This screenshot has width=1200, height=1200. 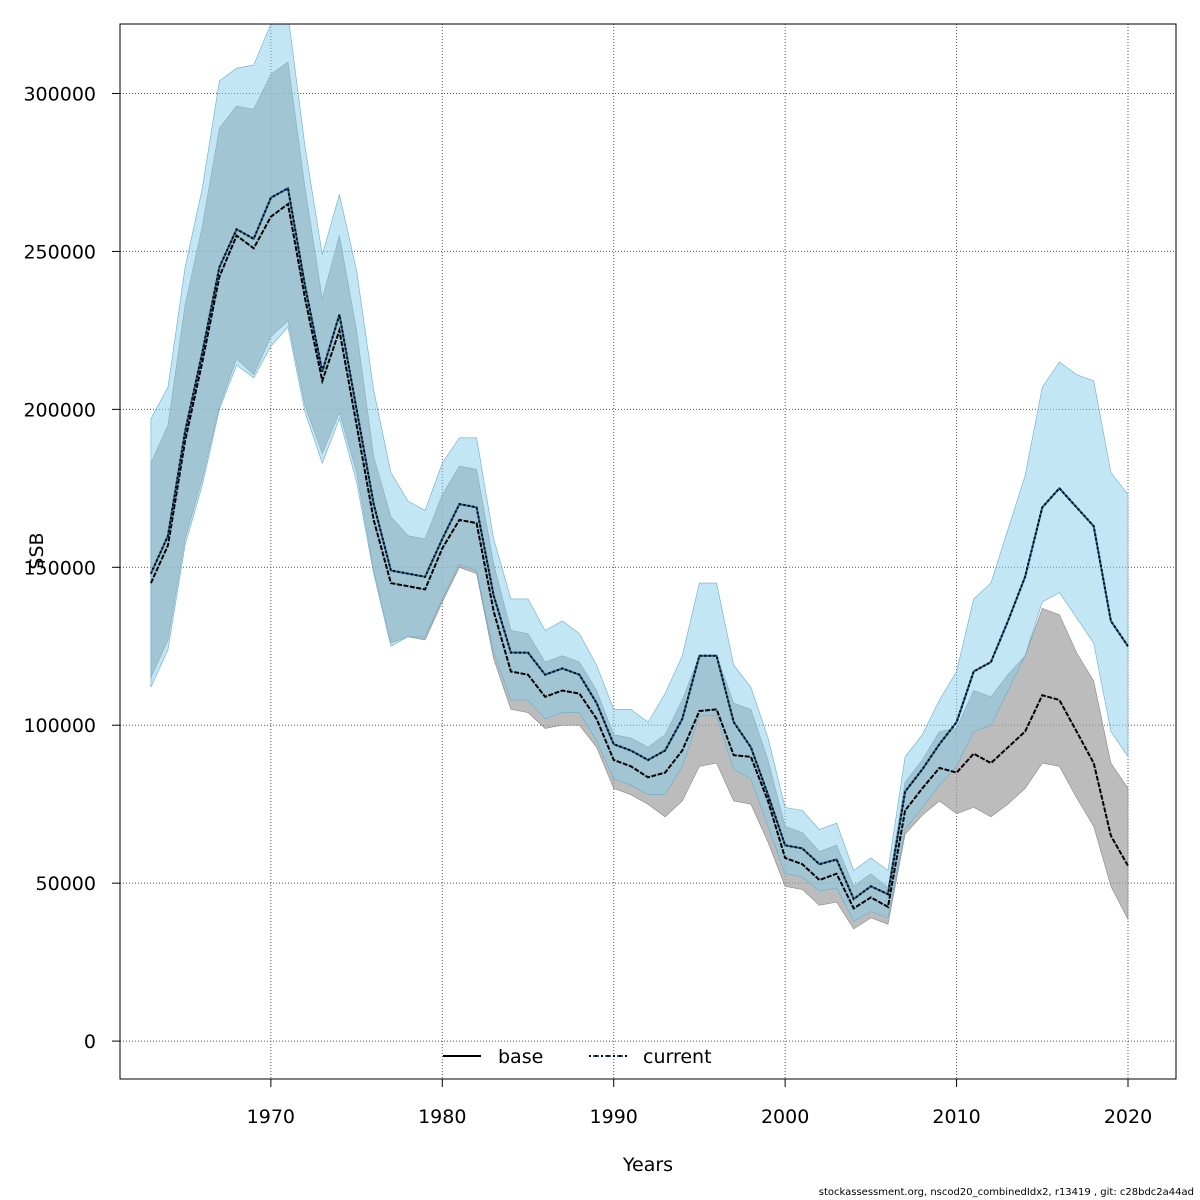 What do you see at coordinates (37, 550) in the screenshot?
I see `y-axis-title: SSB` at bounding box center [37, 550].